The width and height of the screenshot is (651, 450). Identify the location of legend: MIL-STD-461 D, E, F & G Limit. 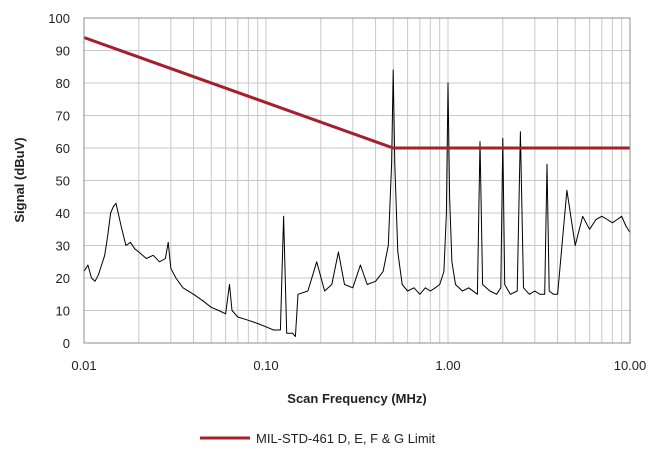
(318, 438).